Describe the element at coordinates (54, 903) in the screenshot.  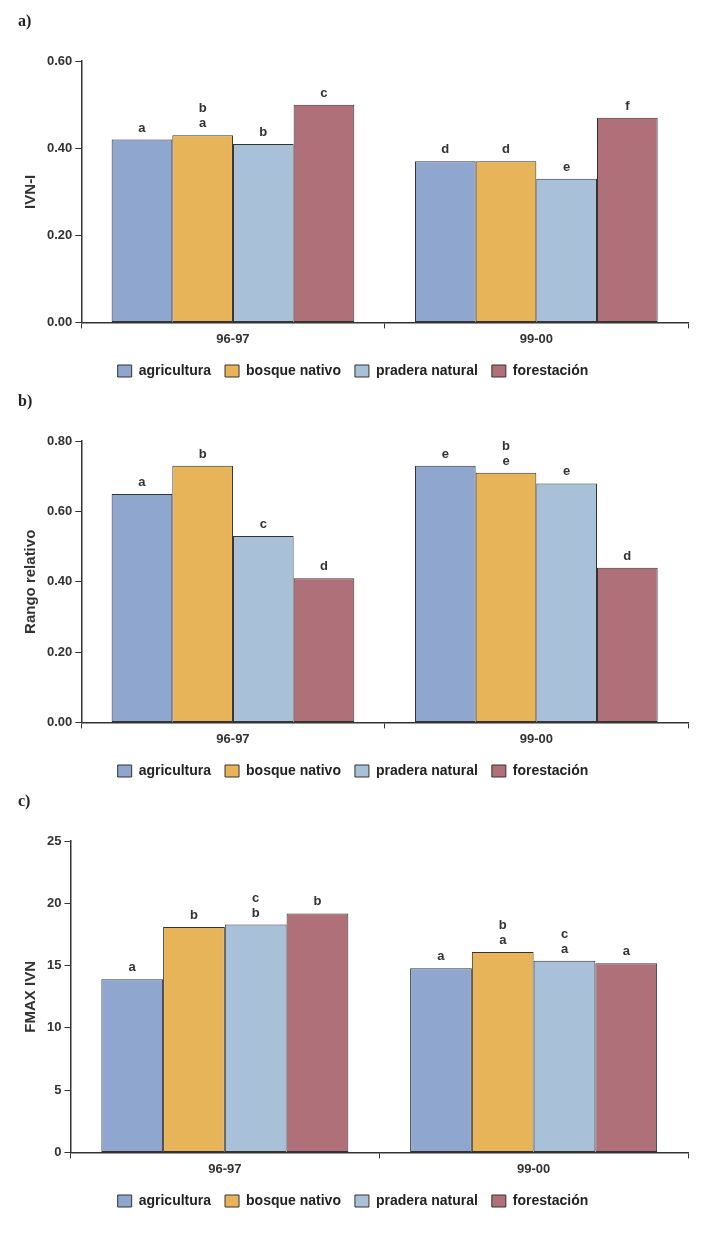
I see `y-tick-label: 20` at that location.